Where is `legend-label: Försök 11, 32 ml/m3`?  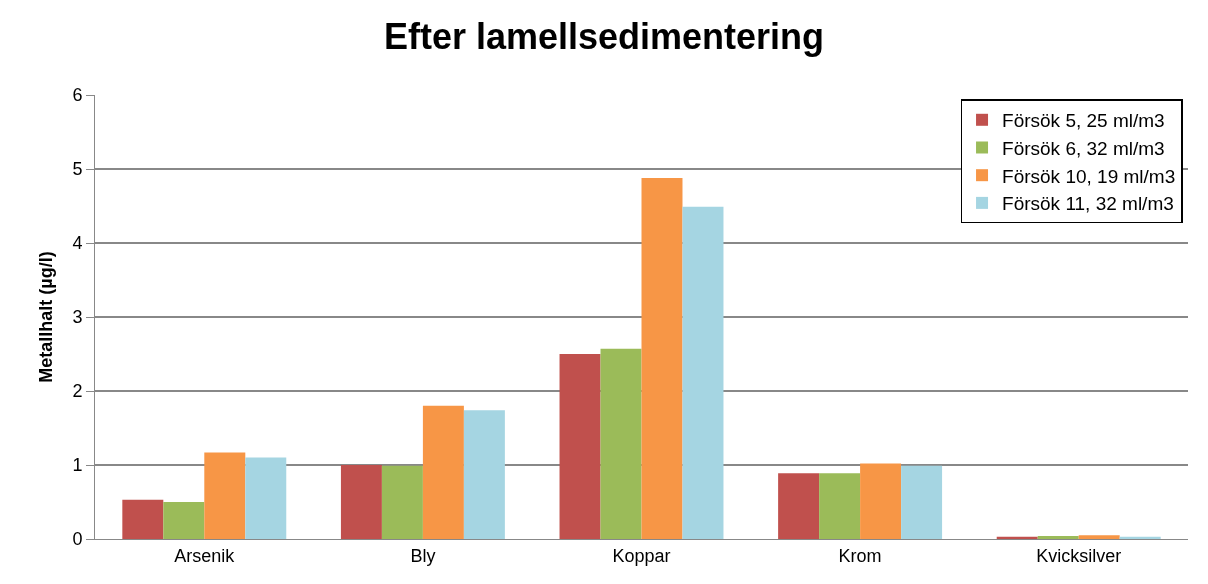
legend-label: Försök 11, 32 ml/m3 is located at coordinates (1088, 204).